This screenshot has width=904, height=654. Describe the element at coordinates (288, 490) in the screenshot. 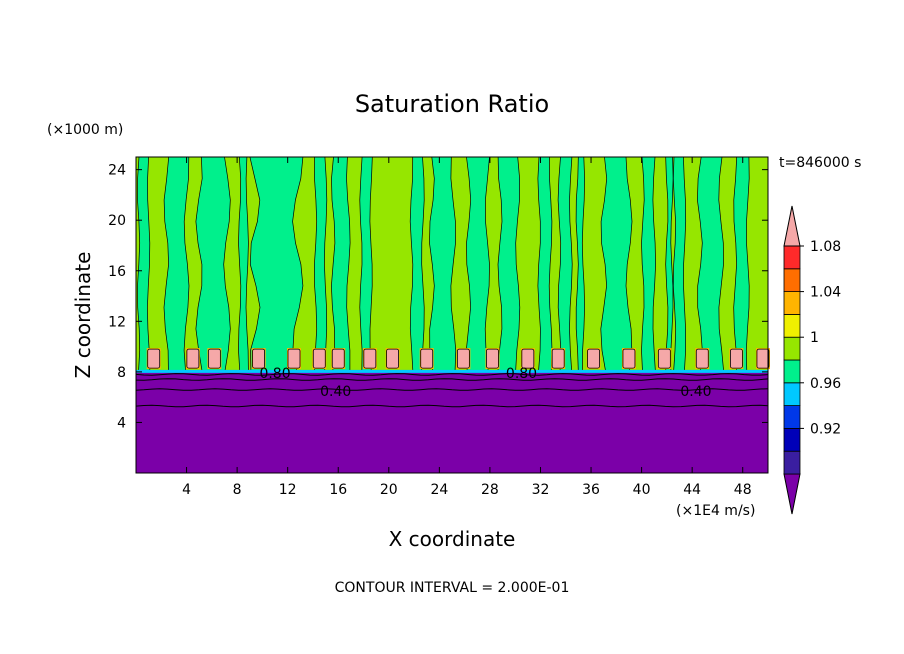

I see `x-tick-label: 12` at that location.